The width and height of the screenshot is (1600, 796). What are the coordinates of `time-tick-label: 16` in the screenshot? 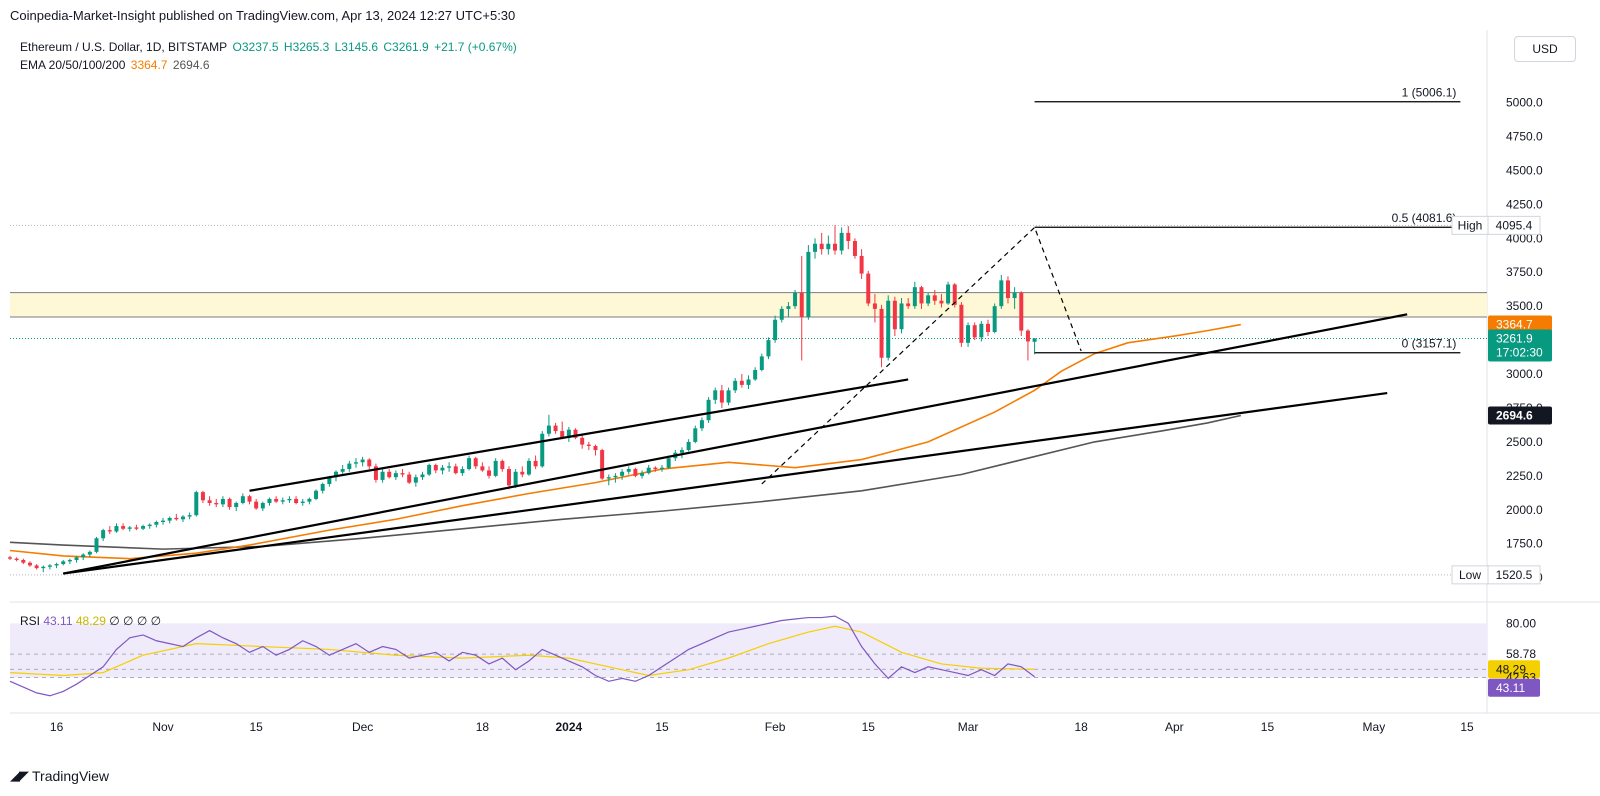 It's located at (57, 727).